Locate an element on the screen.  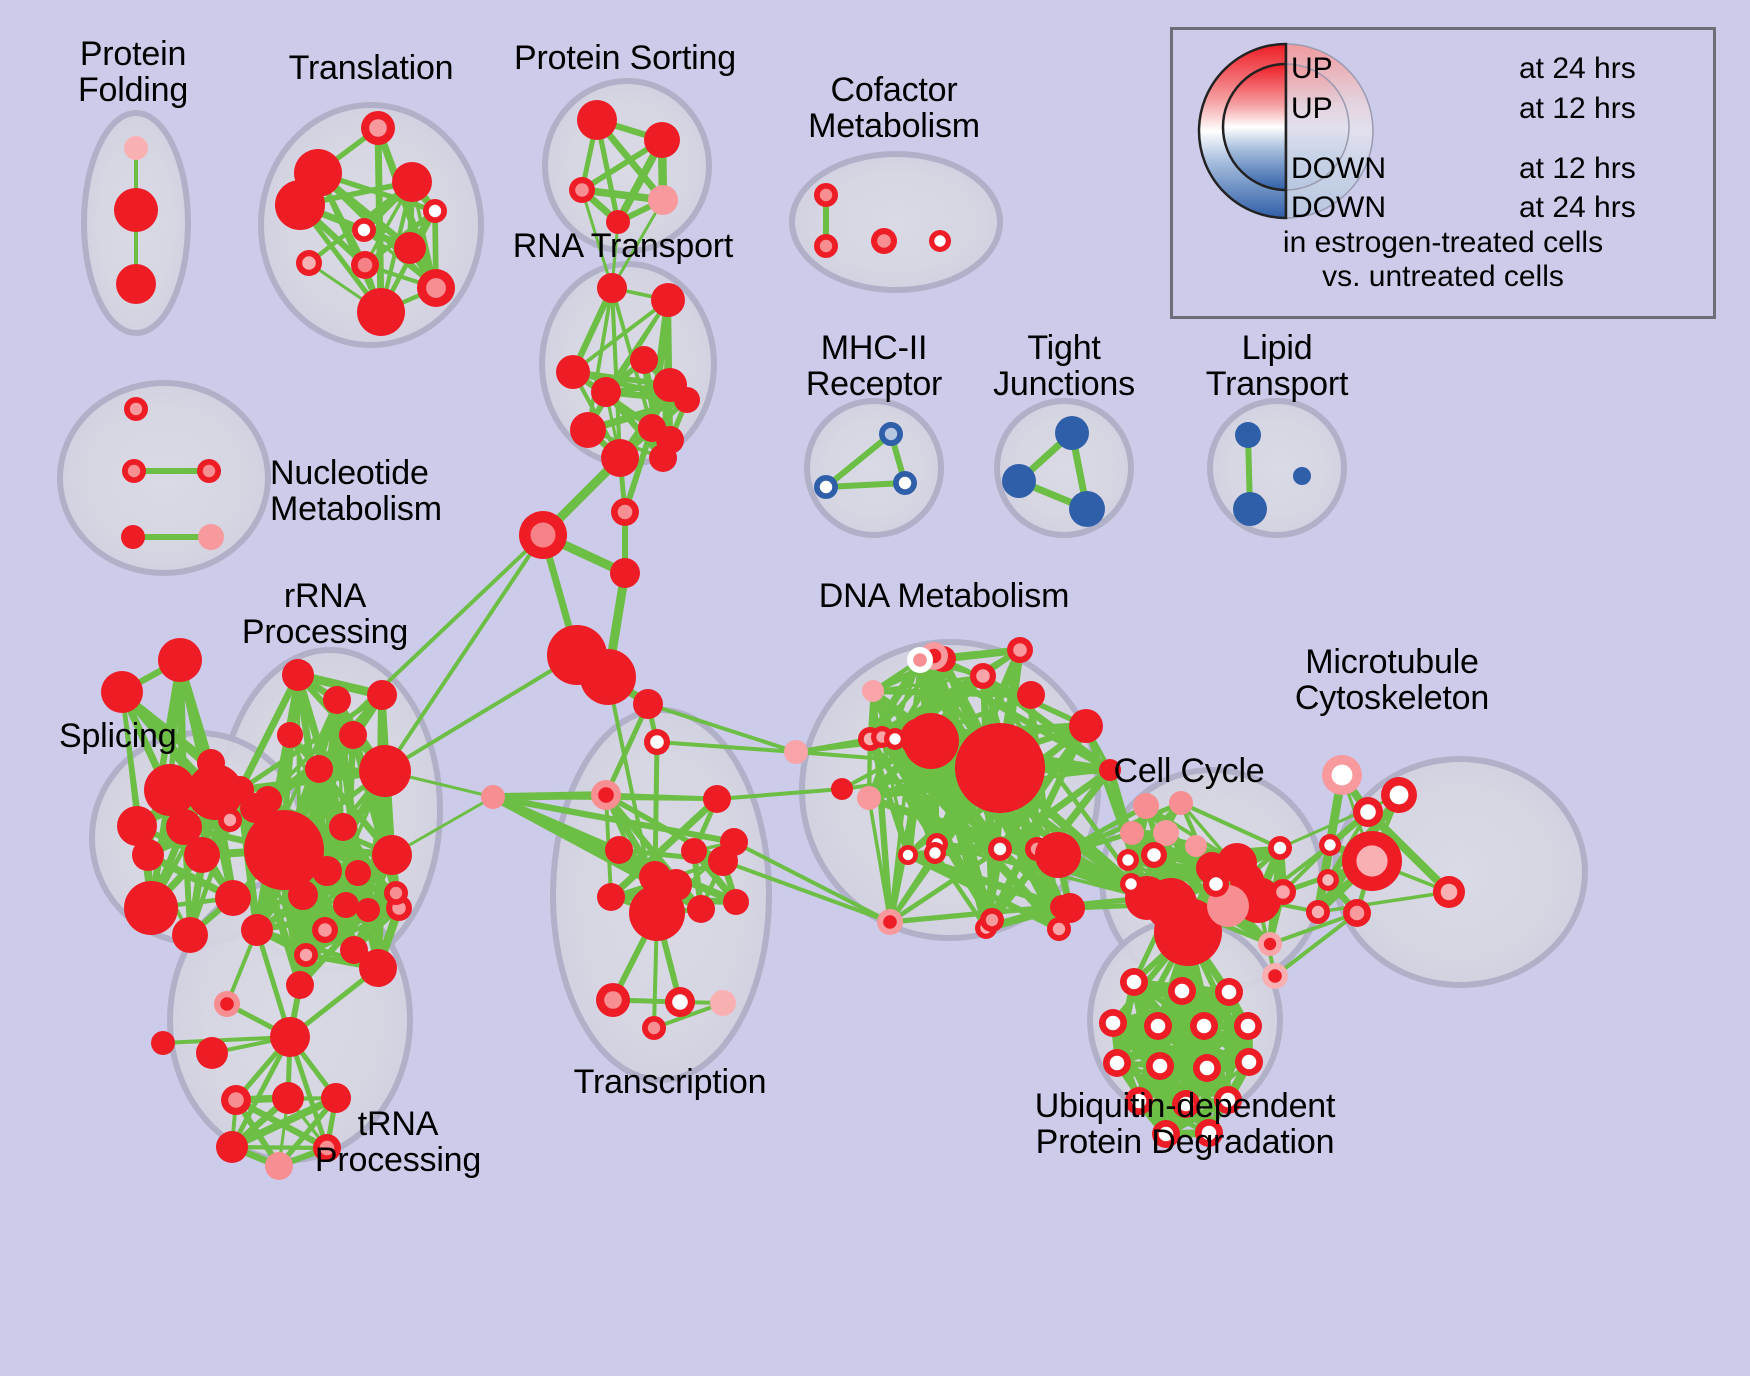
cluster-label-microtubule-cytoskeleton: Microtubule Cytoskeleton is located at coordinates (1392, 680).